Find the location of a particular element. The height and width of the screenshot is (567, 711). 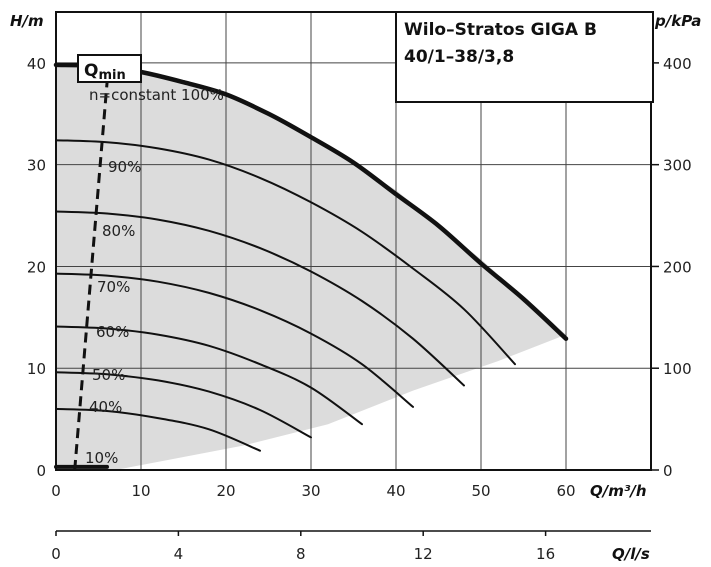

qmin-label: Qmin is located at coordinates (109, 68).